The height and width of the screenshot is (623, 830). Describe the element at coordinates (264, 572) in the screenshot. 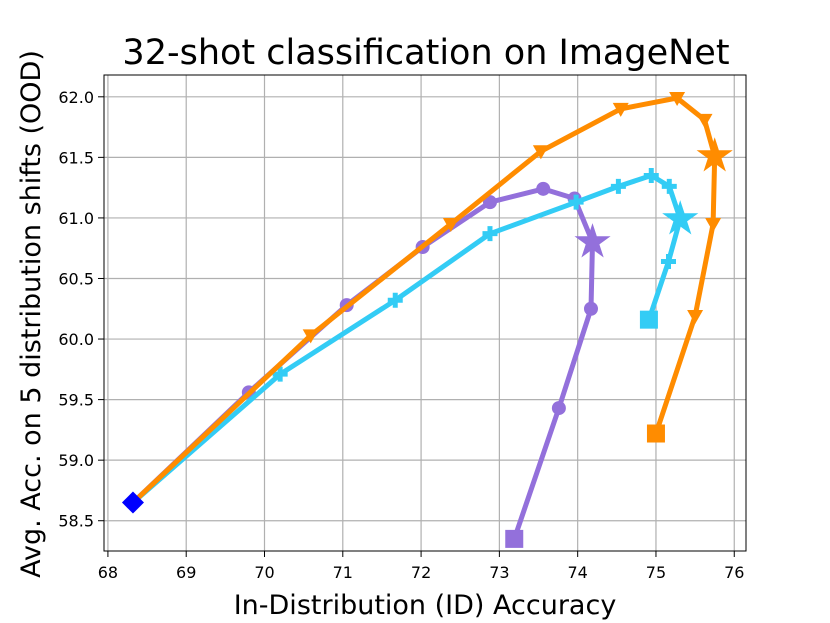

I see `x-tick-label: 70` at that location.